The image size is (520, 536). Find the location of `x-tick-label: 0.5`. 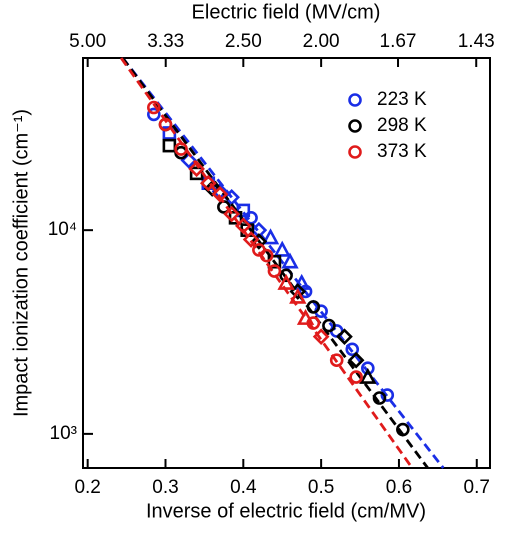

x-tick-label: 0.5 is located at coordinates (321, 487).